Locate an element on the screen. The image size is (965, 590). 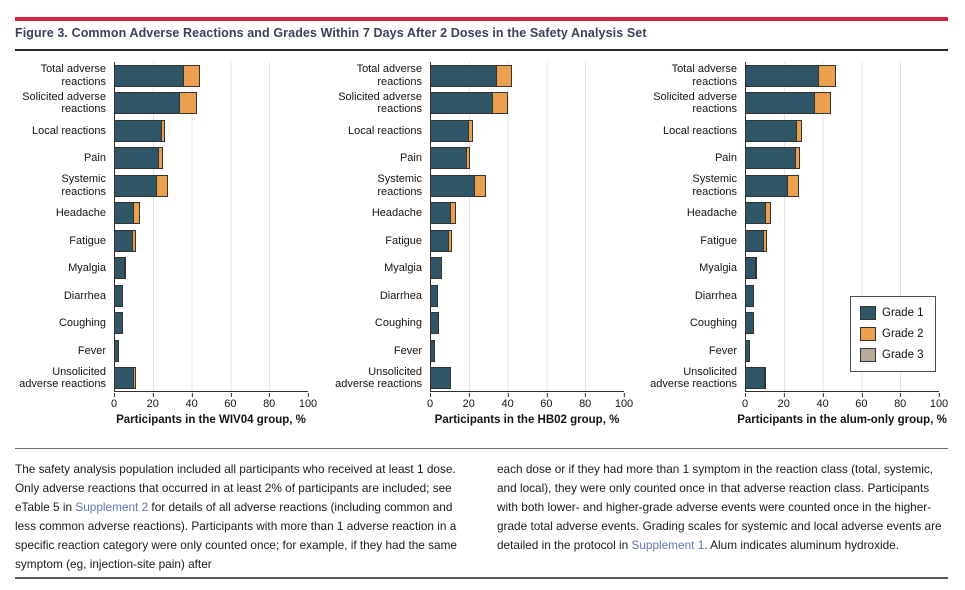
legend-item-grade1: Grade 1 is located at coordinates (892, 313).